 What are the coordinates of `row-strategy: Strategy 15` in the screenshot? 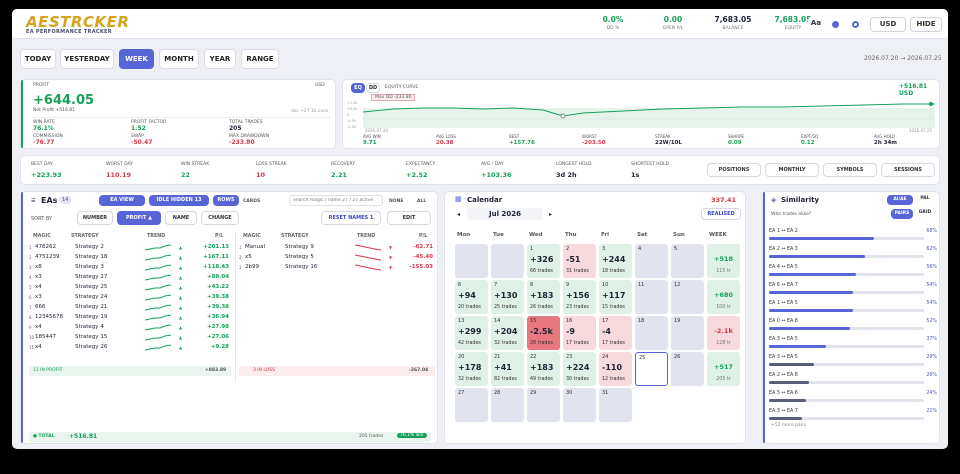 It's located at (91, 337).